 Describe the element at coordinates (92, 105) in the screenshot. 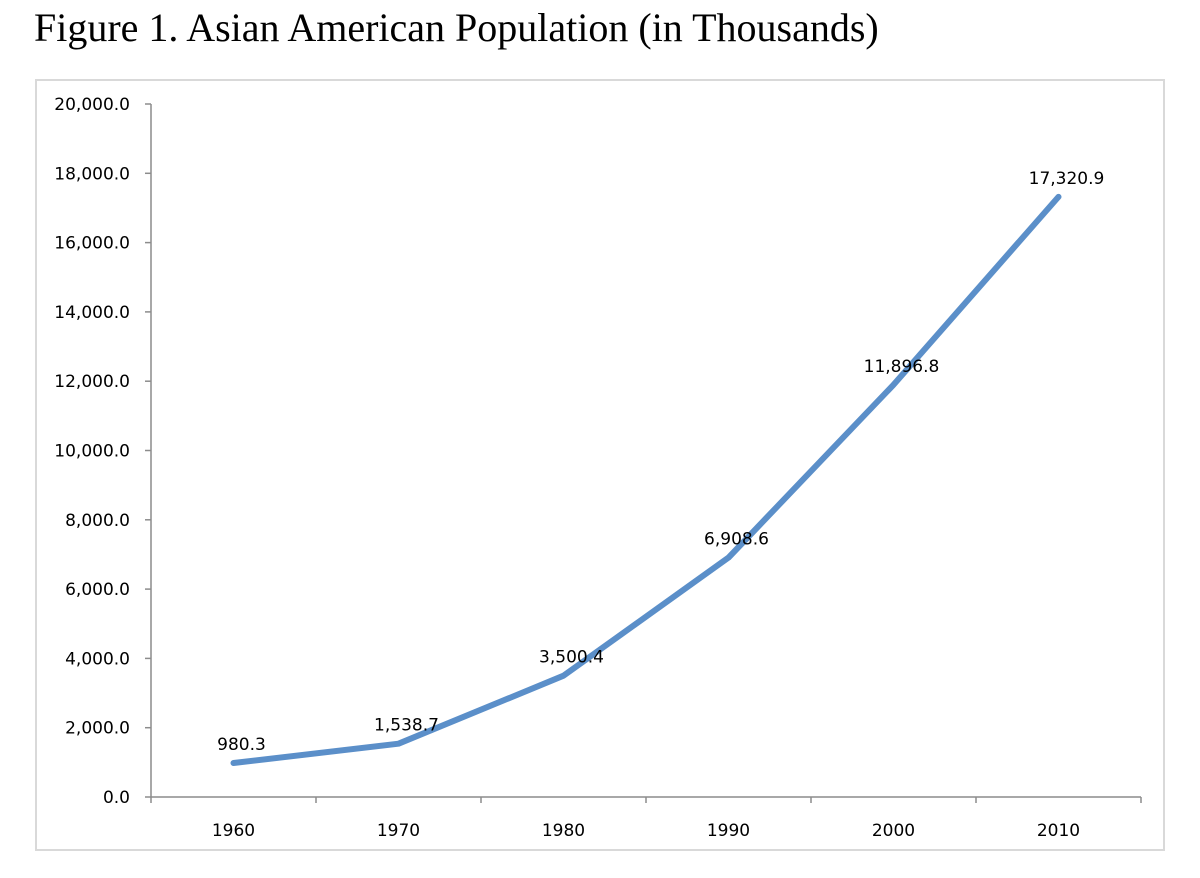

I see `y-tick-label: 20,000.0` at that location.